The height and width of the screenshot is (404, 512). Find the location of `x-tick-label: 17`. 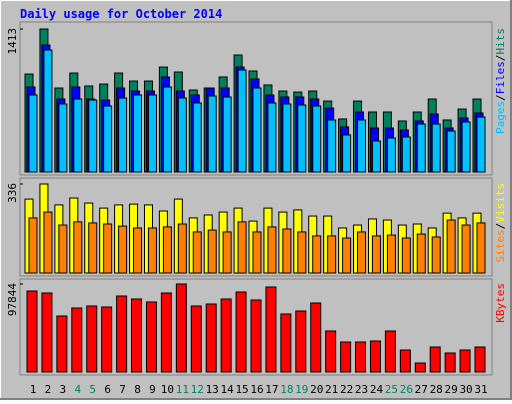

x-tick-label: 17 is located at coordinates (271, 389).